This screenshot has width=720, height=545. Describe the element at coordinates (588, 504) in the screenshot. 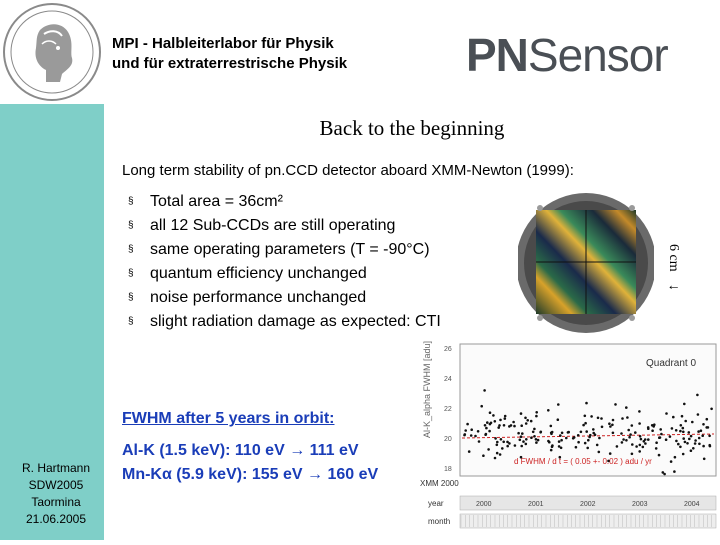

I see `plot-year-tick: 2002` at that location.